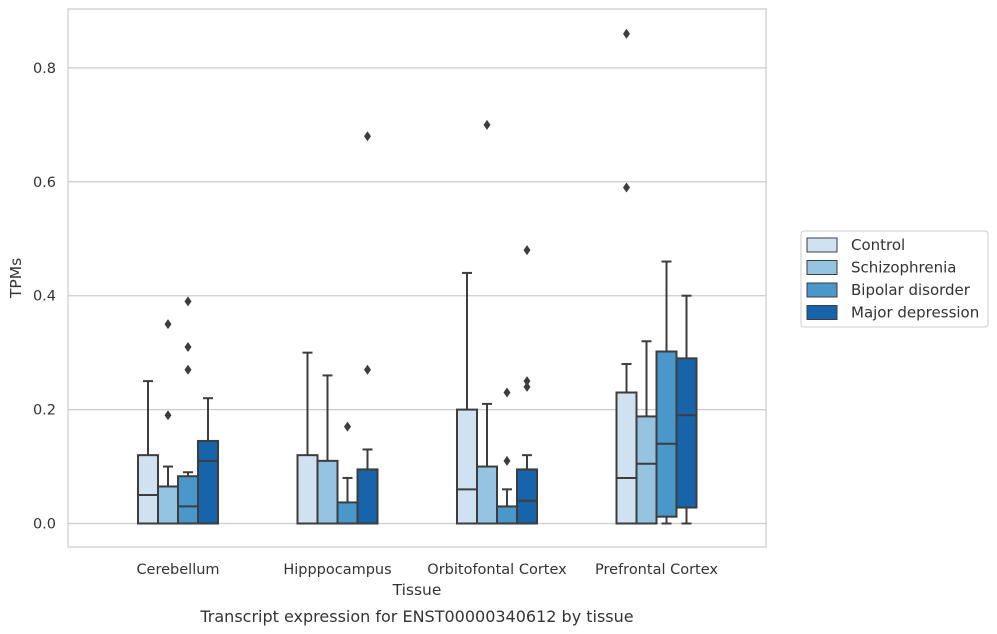 The height and width of the screenshot is (634, 997). What do you see at coordinates (903, 268) in the screenshot?
I see `legend-label: Schizophrenia` at bounding box center [903, 268].